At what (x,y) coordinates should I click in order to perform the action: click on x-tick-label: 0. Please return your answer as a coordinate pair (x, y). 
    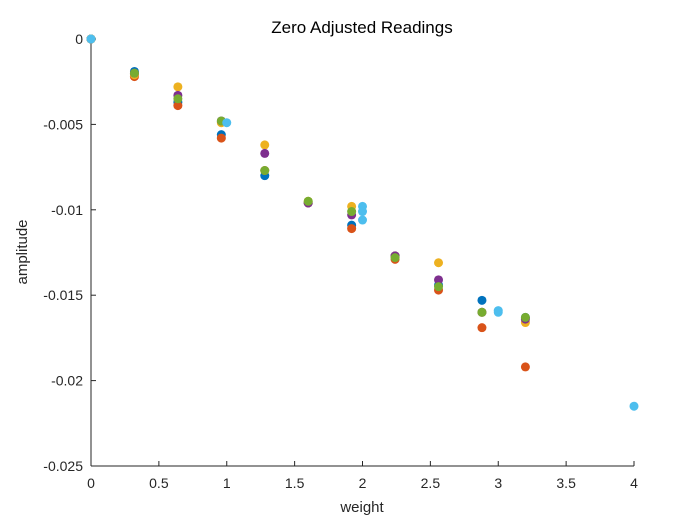
    Looking at the image, I should click on (91, 483).